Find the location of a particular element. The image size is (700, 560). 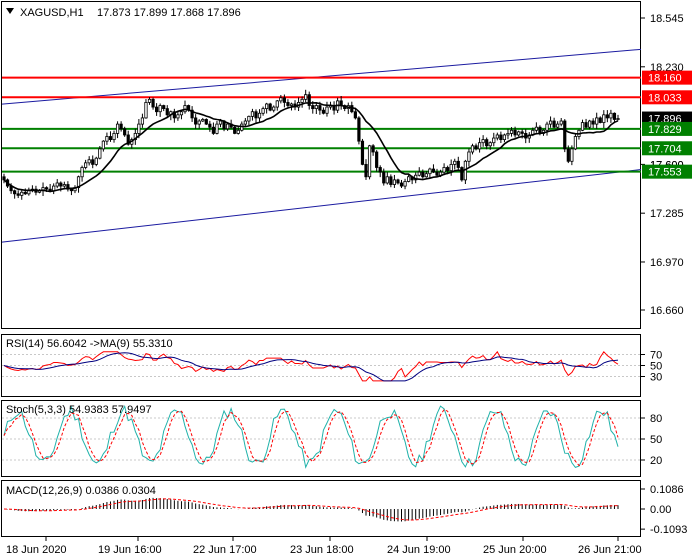

time-tick-label: 26 Jun 21:00 is located at coordinates (610, 550).